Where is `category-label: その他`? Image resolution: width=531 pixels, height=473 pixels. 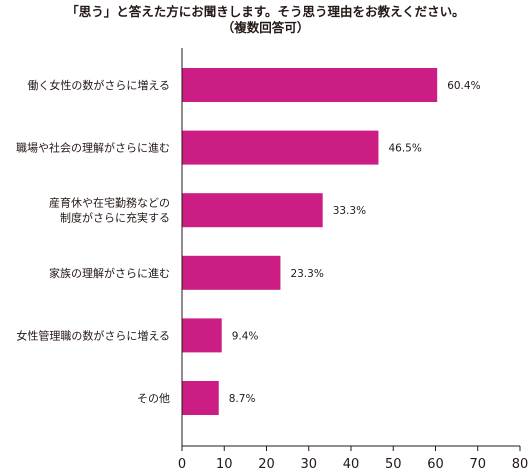 category-label: その他 is located at coordinates (153, 398).